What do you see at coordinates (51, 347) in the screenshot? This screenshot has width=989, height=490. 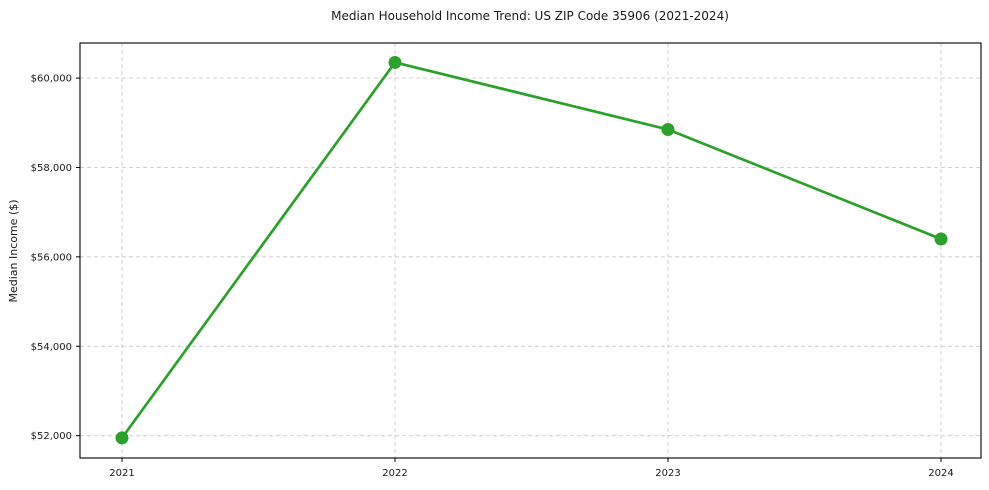 I see `y-tick-label: $54,000` at bounding box center [51, 347].